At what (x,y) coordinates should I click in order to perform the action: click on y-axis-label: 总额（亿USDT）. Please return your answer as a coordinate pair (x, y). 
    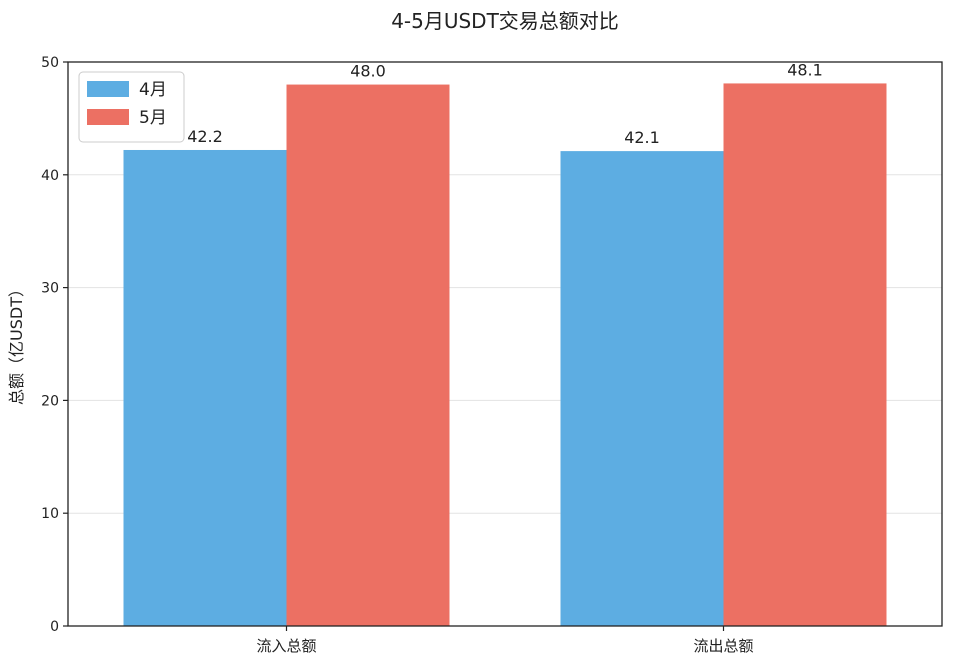
    Looking at the image, I should click on (16, 343).